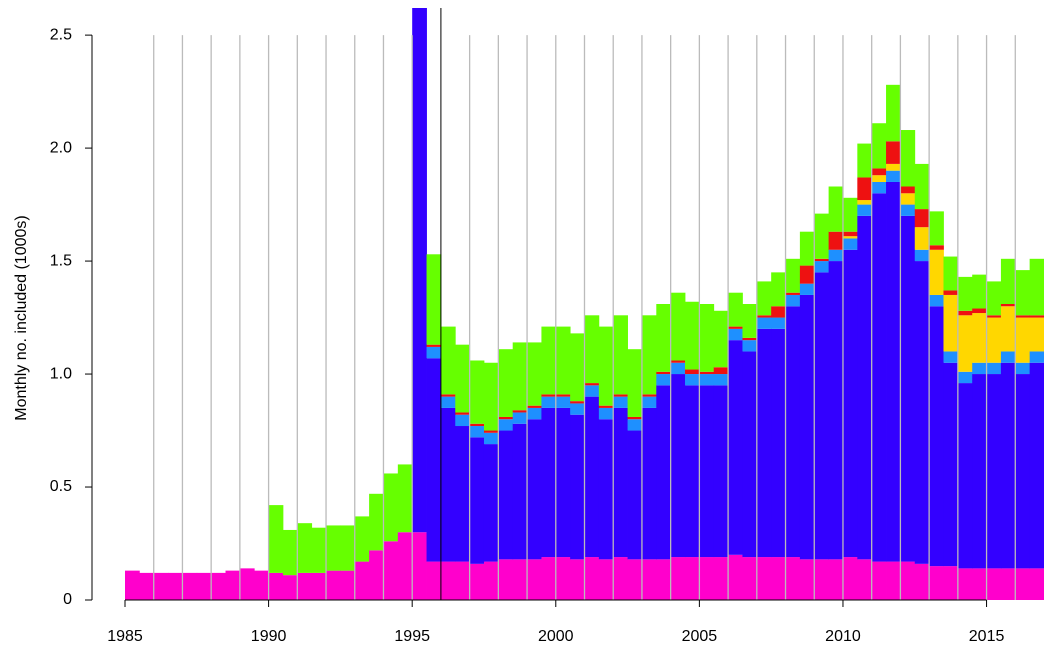 Image resolution: width=1044 pixels, height=656 pixels. Describe the element at coordinates (61, 34) in the screenshot. I see `y-tick-label: 2.5` at that location.